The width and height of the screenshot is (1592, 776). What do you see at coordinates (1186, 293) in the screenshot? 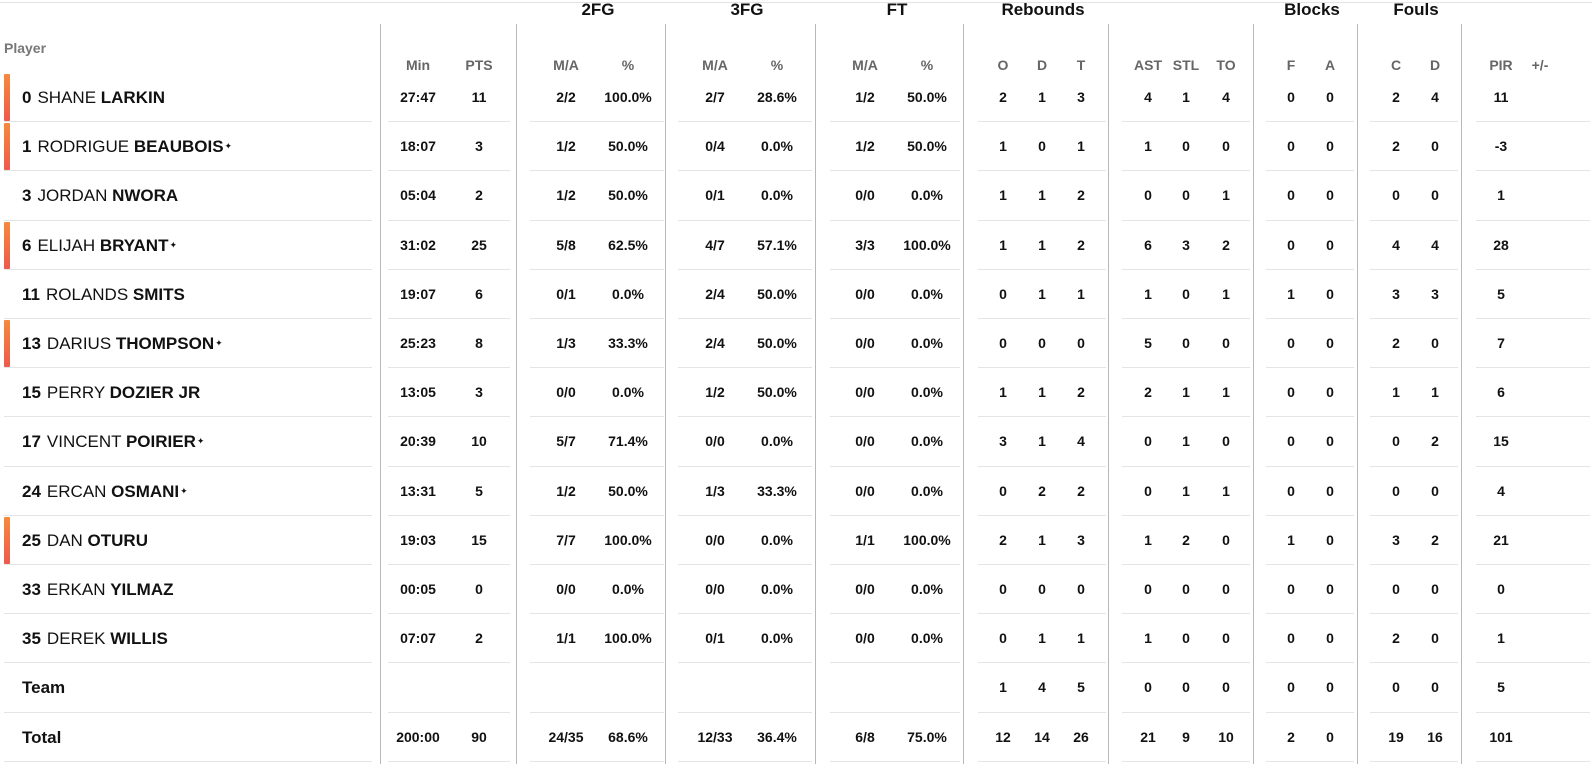
I see `stat-stl: 0` at bounding box center [1186, 293].